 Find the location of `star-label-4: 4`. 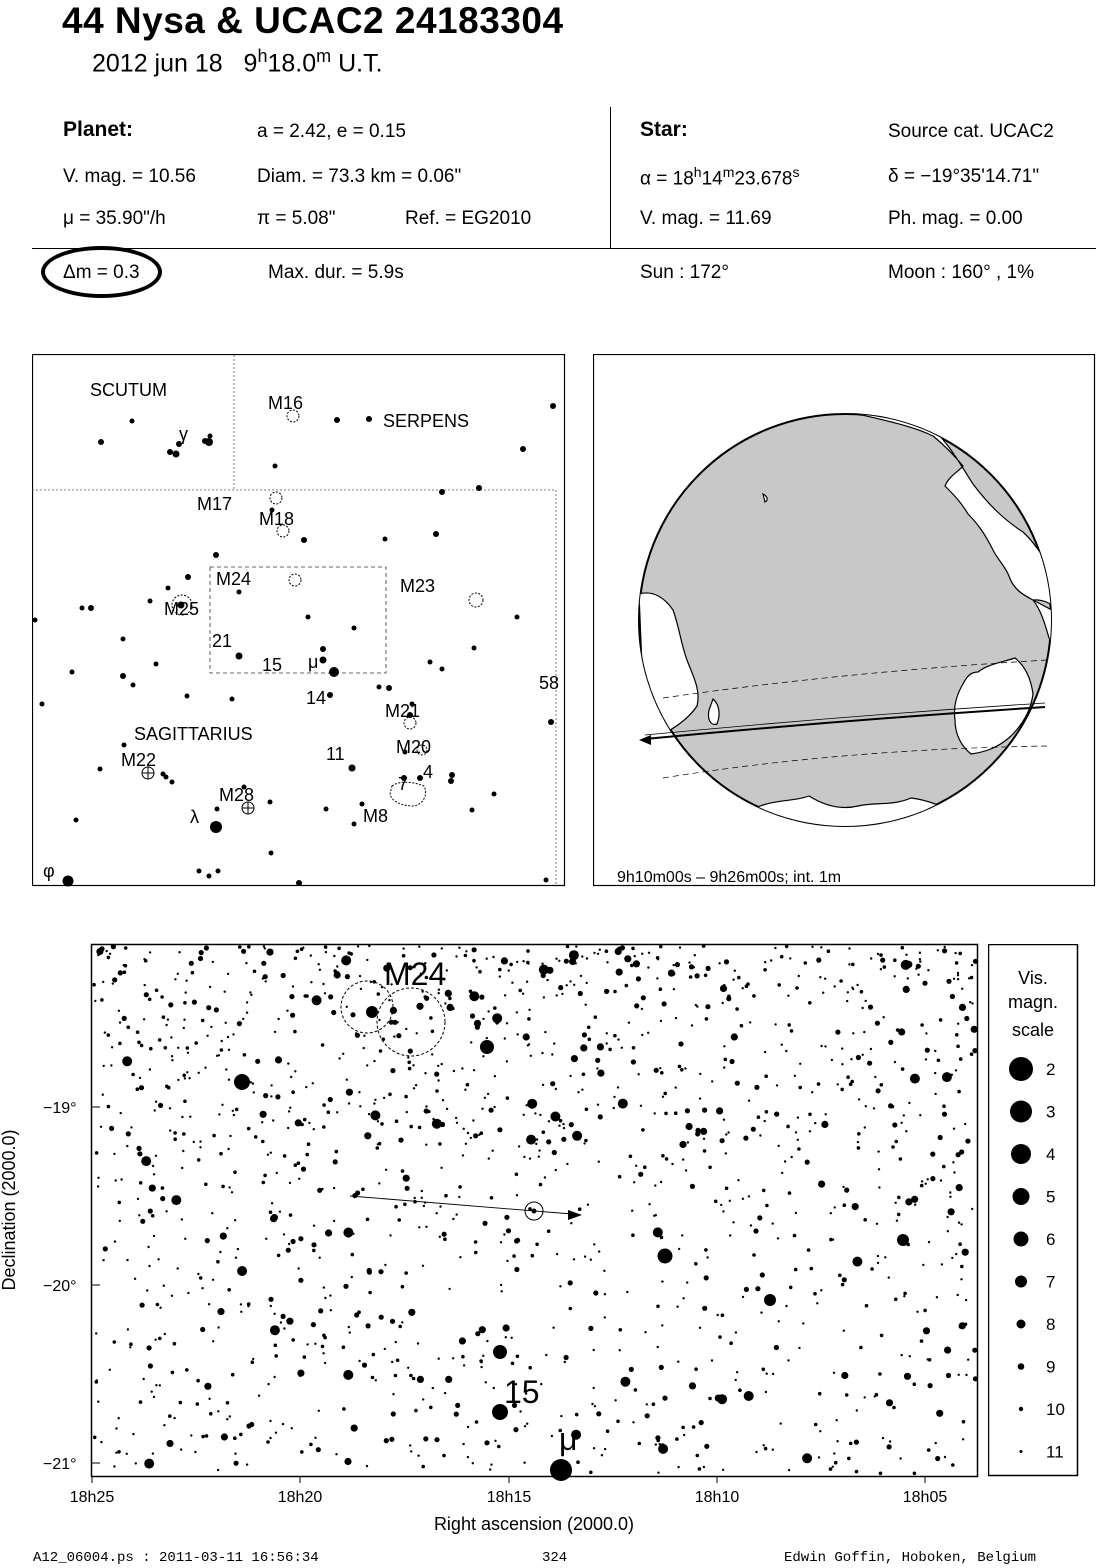

star-label-4: 4 is located at coordinates (428, 772).